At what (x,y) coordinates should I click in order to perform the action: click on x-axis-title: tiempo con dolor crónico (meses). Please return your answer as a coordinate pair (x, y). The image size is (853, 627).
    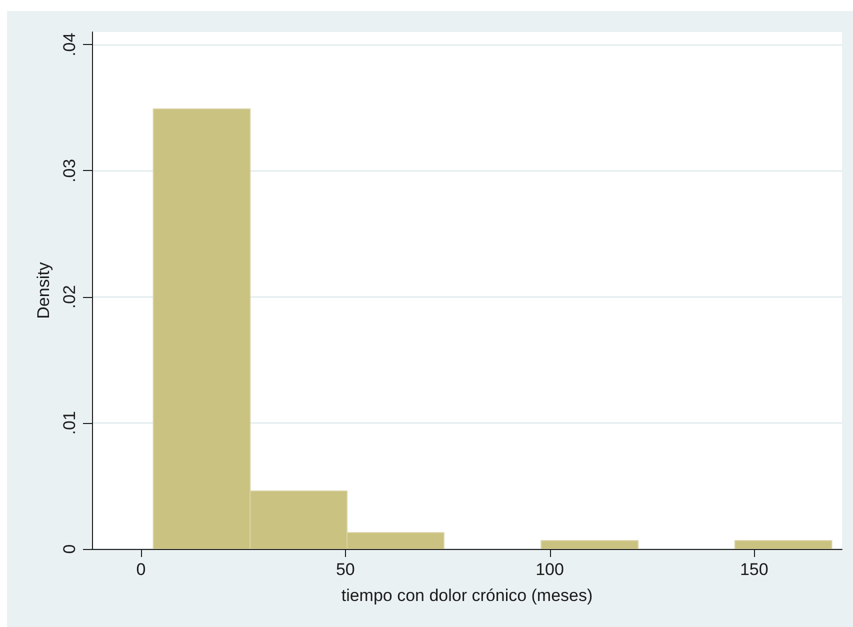
    Looking at the image, I should click on (467, 595).